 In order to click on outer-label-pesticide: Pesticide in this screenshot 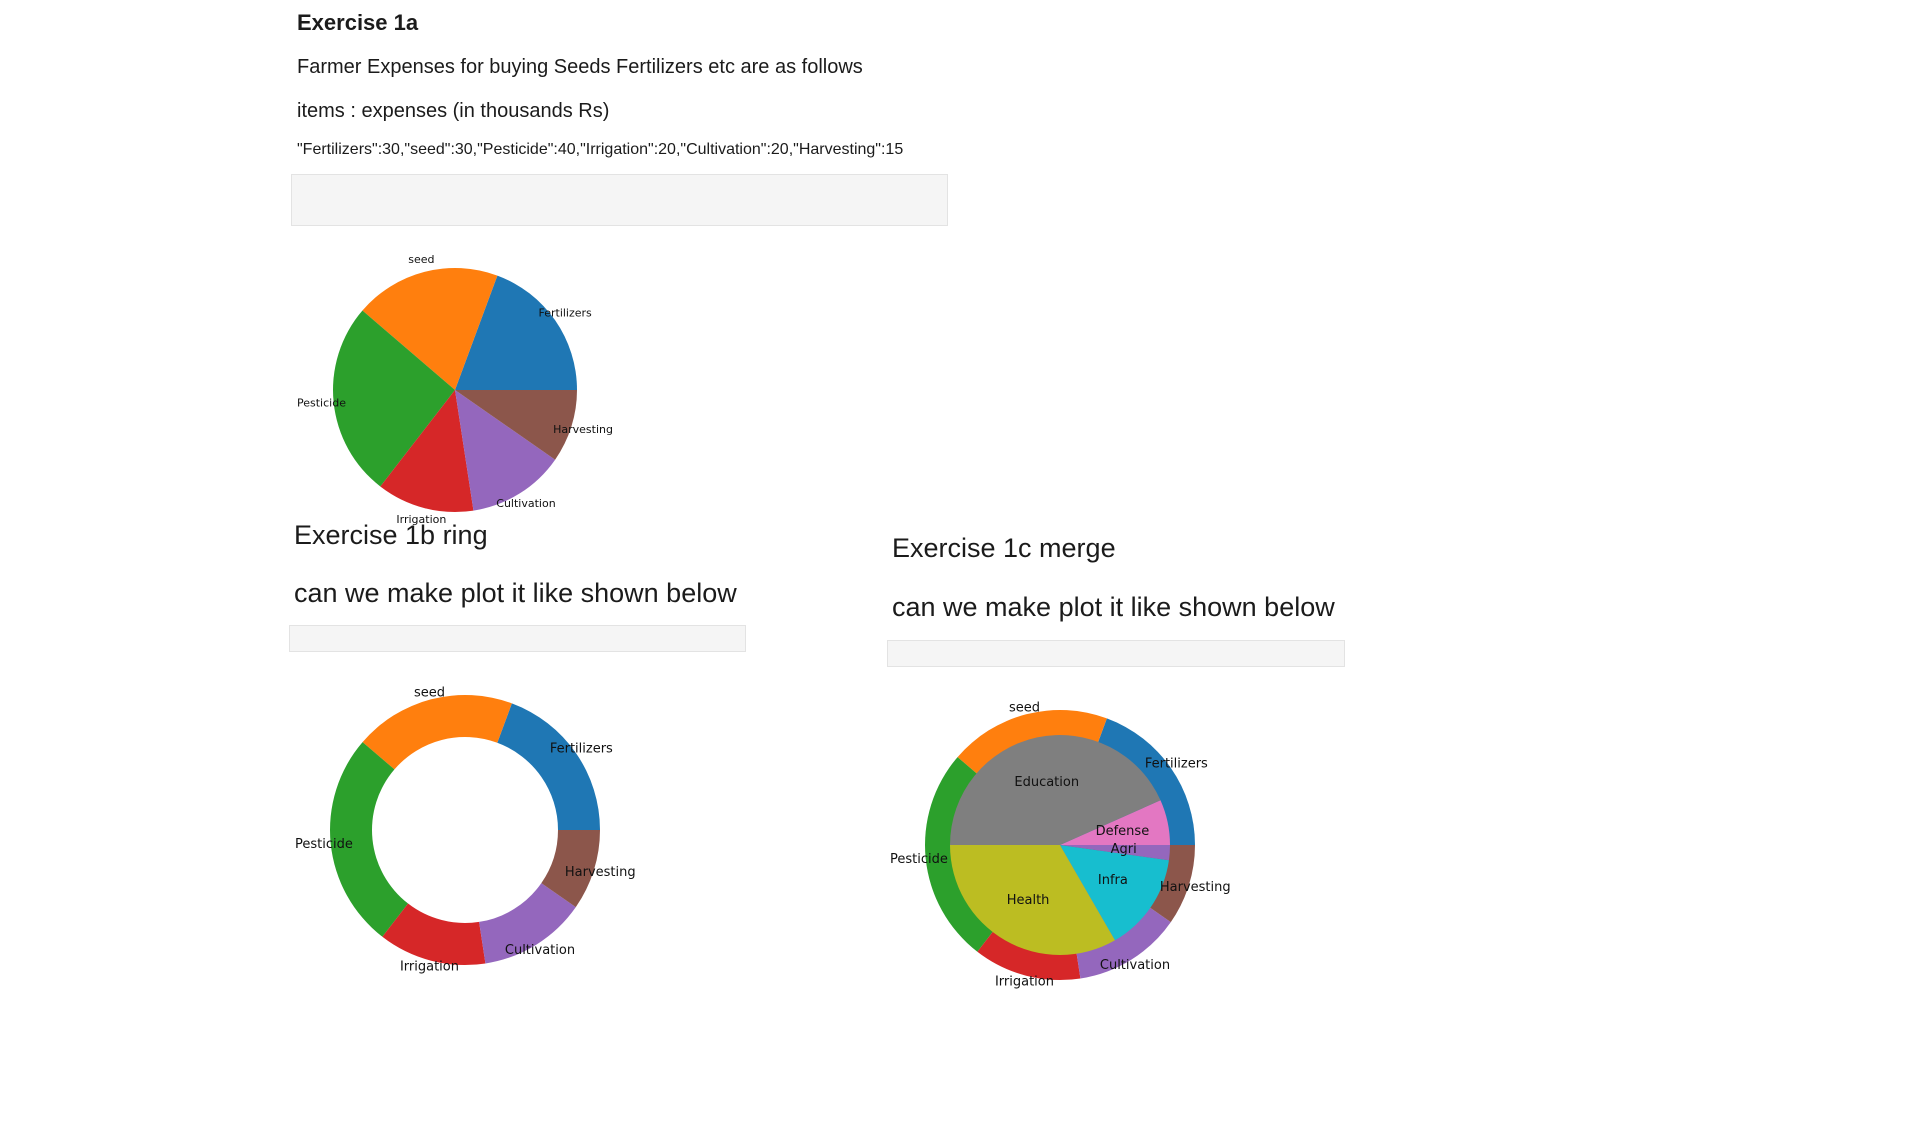, I will do `click(919, 859)`.